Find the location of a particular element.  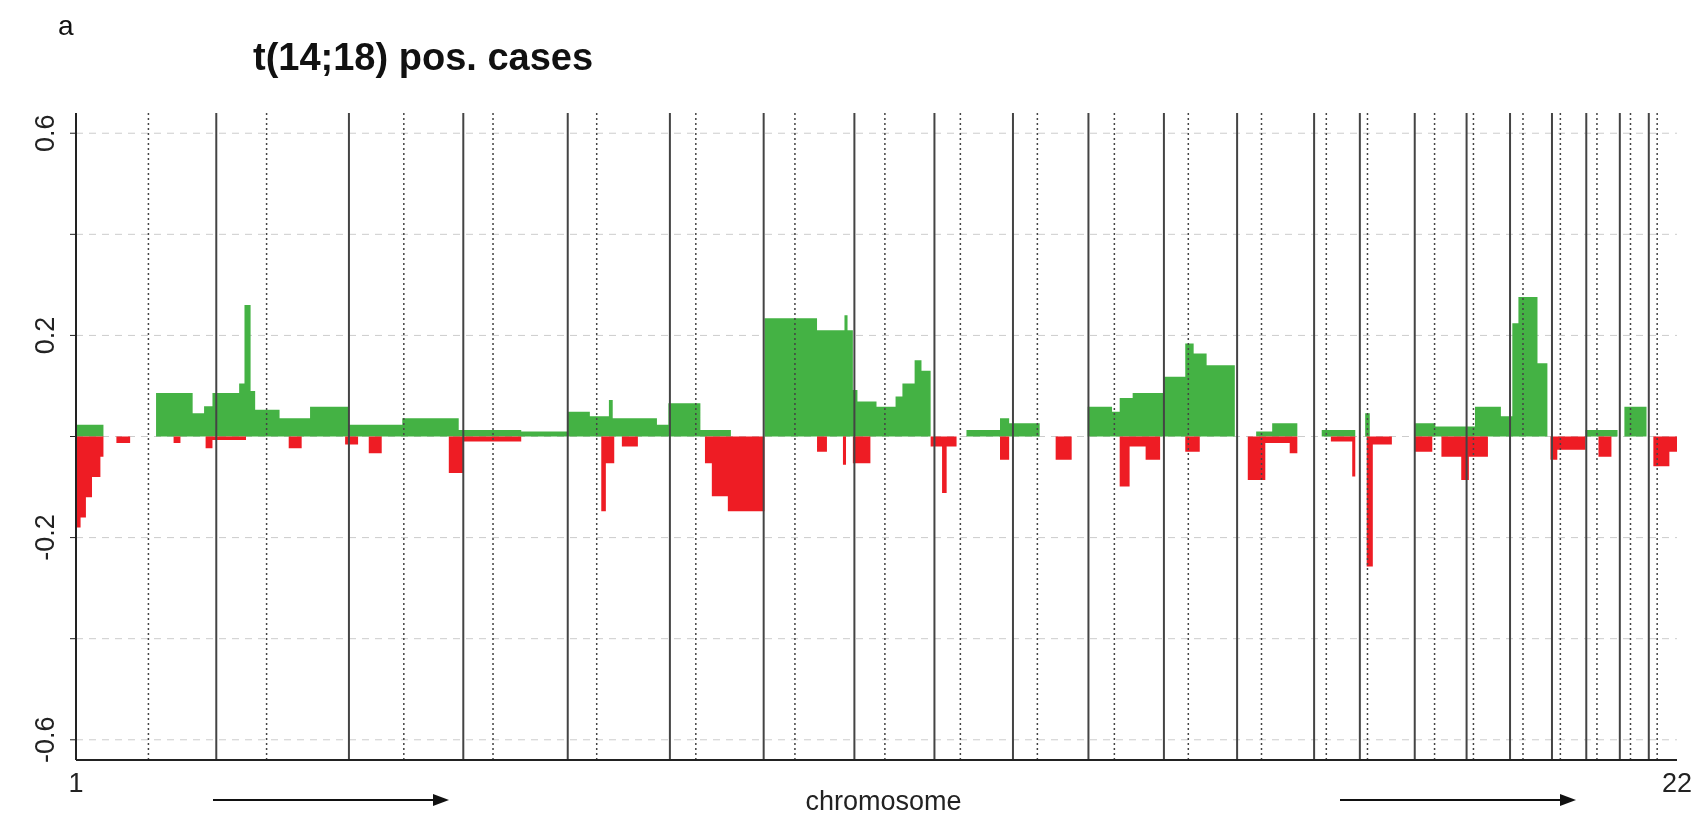

x-tick-label: 1 is located at coordinates (76, 783).